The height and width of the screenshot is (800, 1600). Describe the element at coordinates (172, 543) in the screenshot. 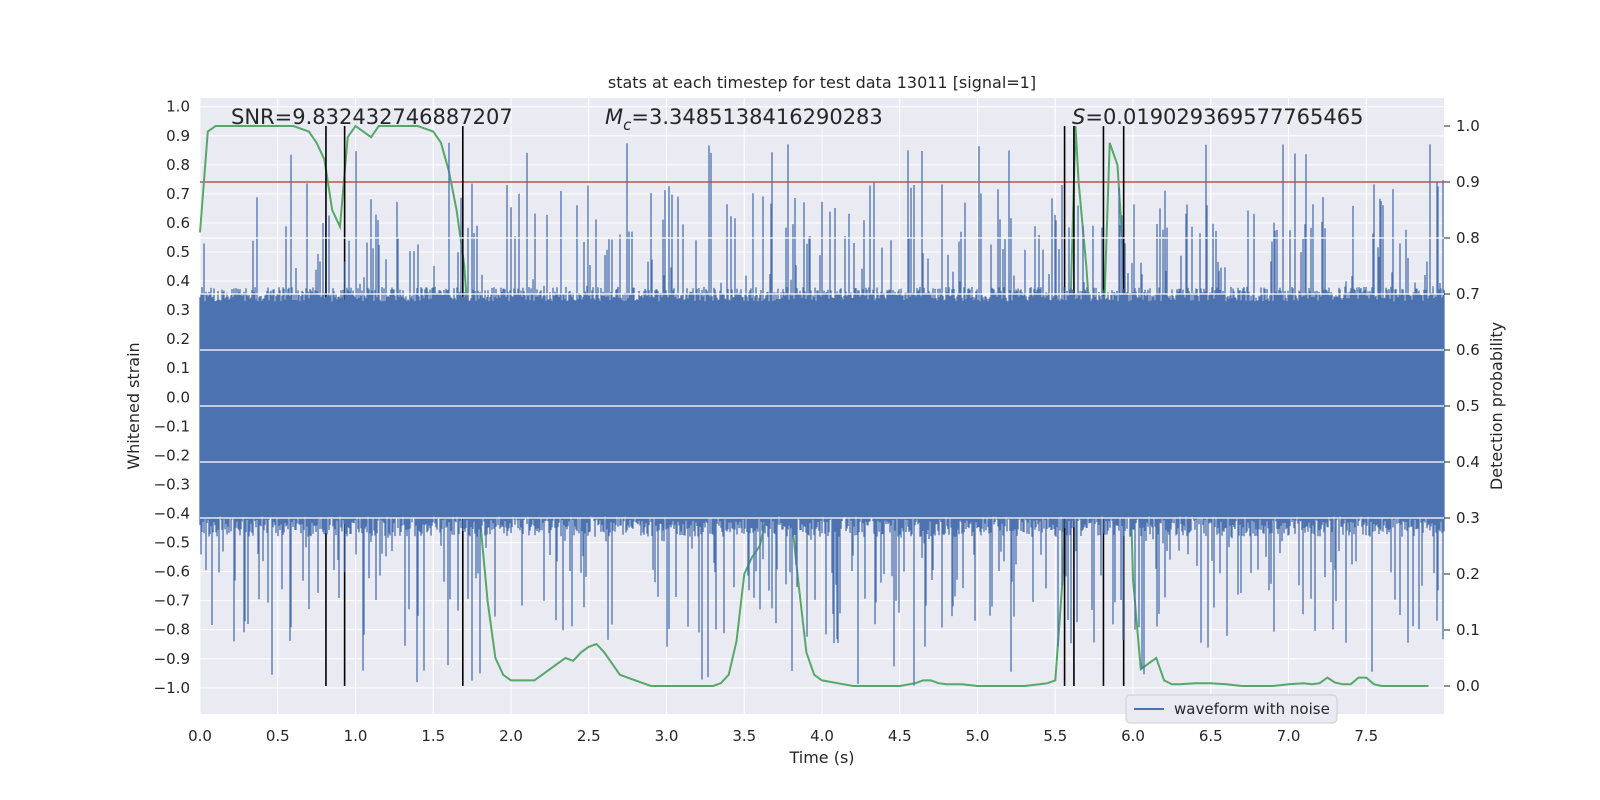

I see `y-tick-label: −0.5` at that location.